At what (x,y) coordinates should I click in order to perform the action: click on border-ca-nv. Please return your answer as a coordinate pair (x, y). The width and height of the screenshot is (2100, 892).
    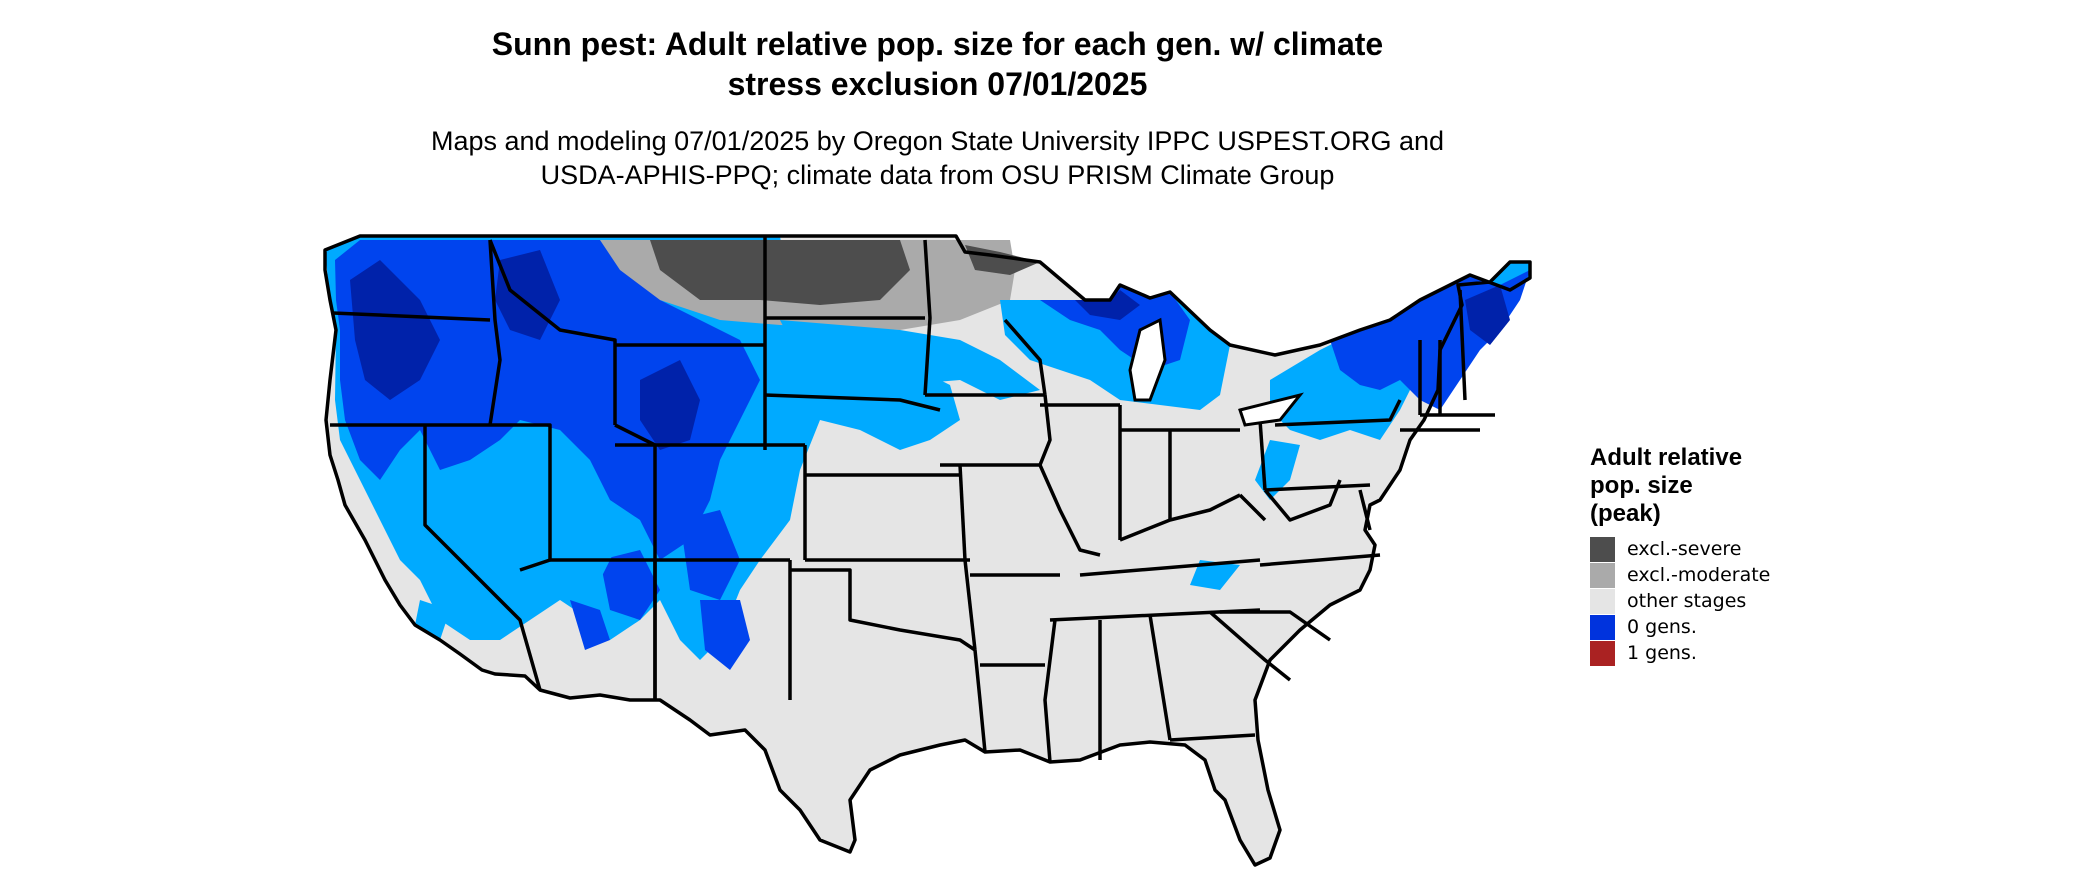
    Looking at the image, I should click on (482, 558).